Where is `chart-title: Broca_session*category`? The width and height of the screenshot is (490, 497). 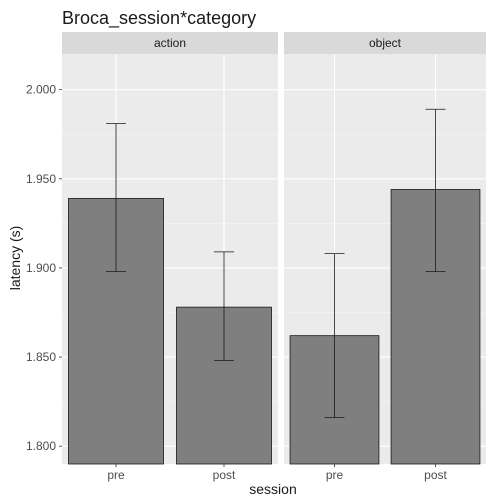 chart-title: Broca_session*category is located at coordinates (159, 18).